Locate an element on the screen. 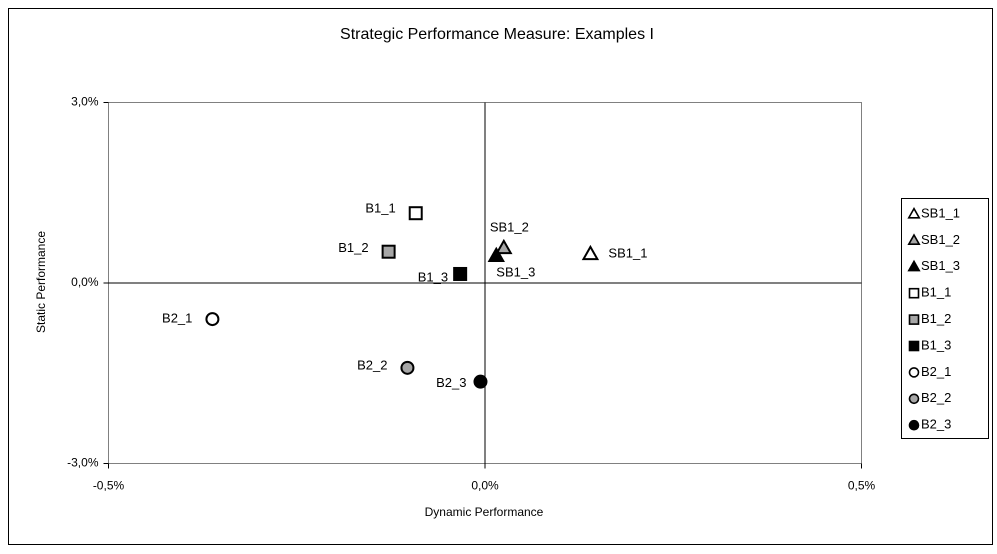  point-label: SB1_3 is located at coordinates (515, 271).